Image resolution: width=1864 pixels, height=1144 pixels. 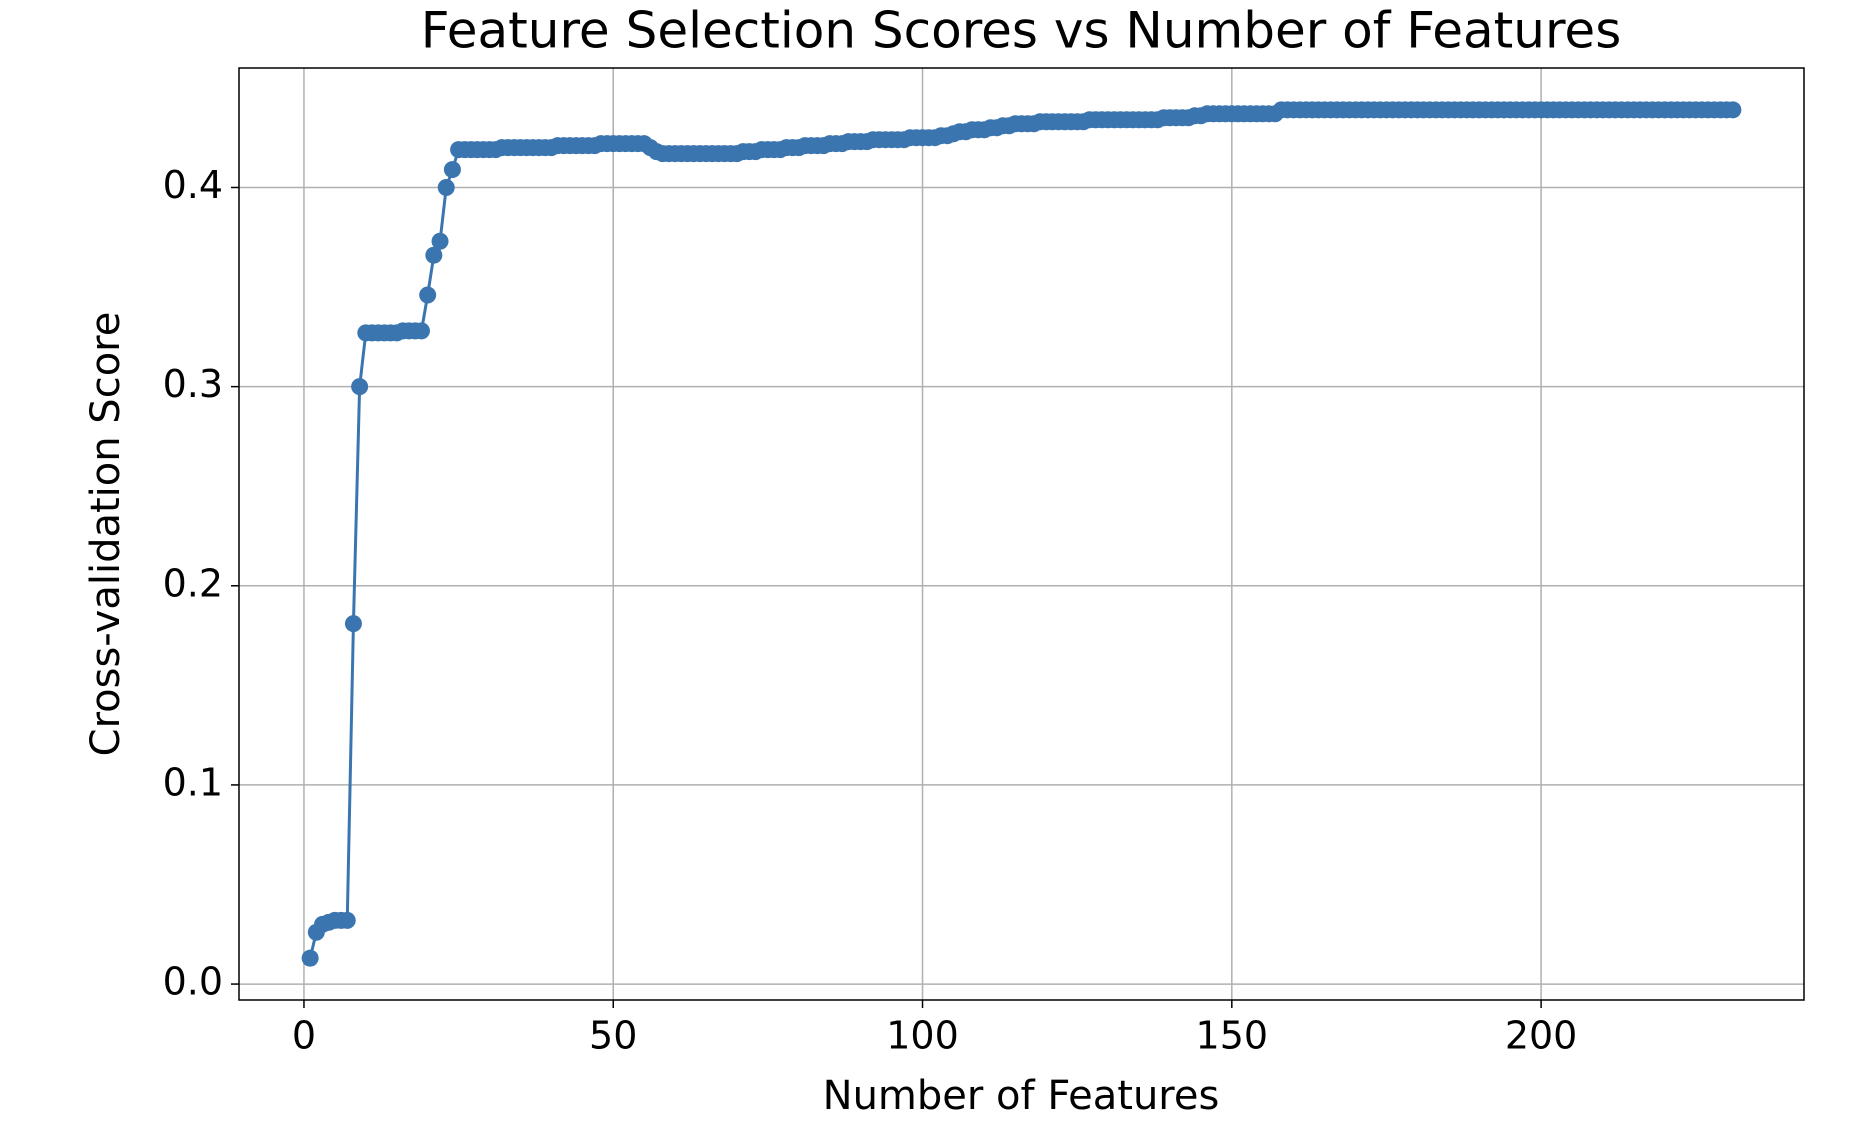 I want to click on y-tick-label: 0.2, so click(x=193, y=583).